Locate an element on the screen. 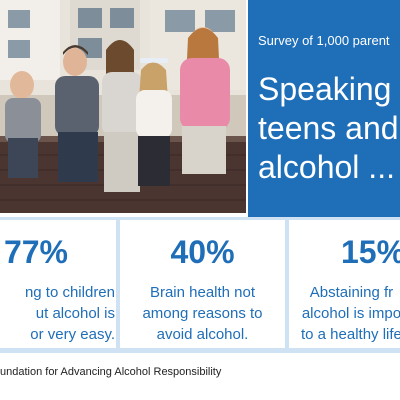 The image size is (400, 400). stat-line: ng to children is located at coordinates (69, 292).